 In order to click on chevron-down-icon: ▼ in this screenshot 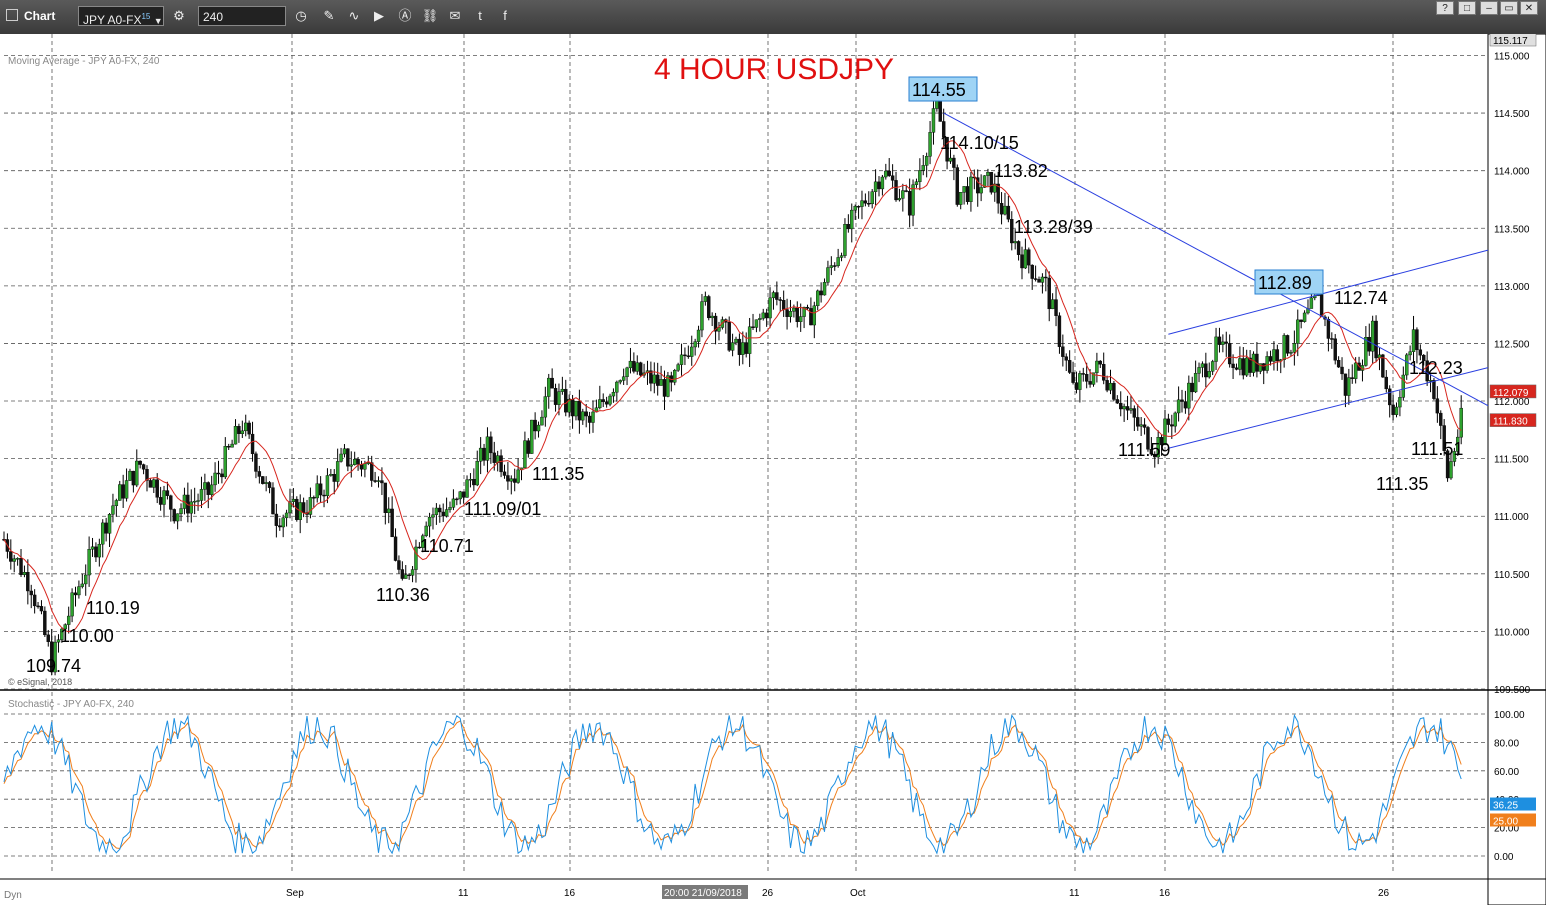, I will do `click(158, 21)`.